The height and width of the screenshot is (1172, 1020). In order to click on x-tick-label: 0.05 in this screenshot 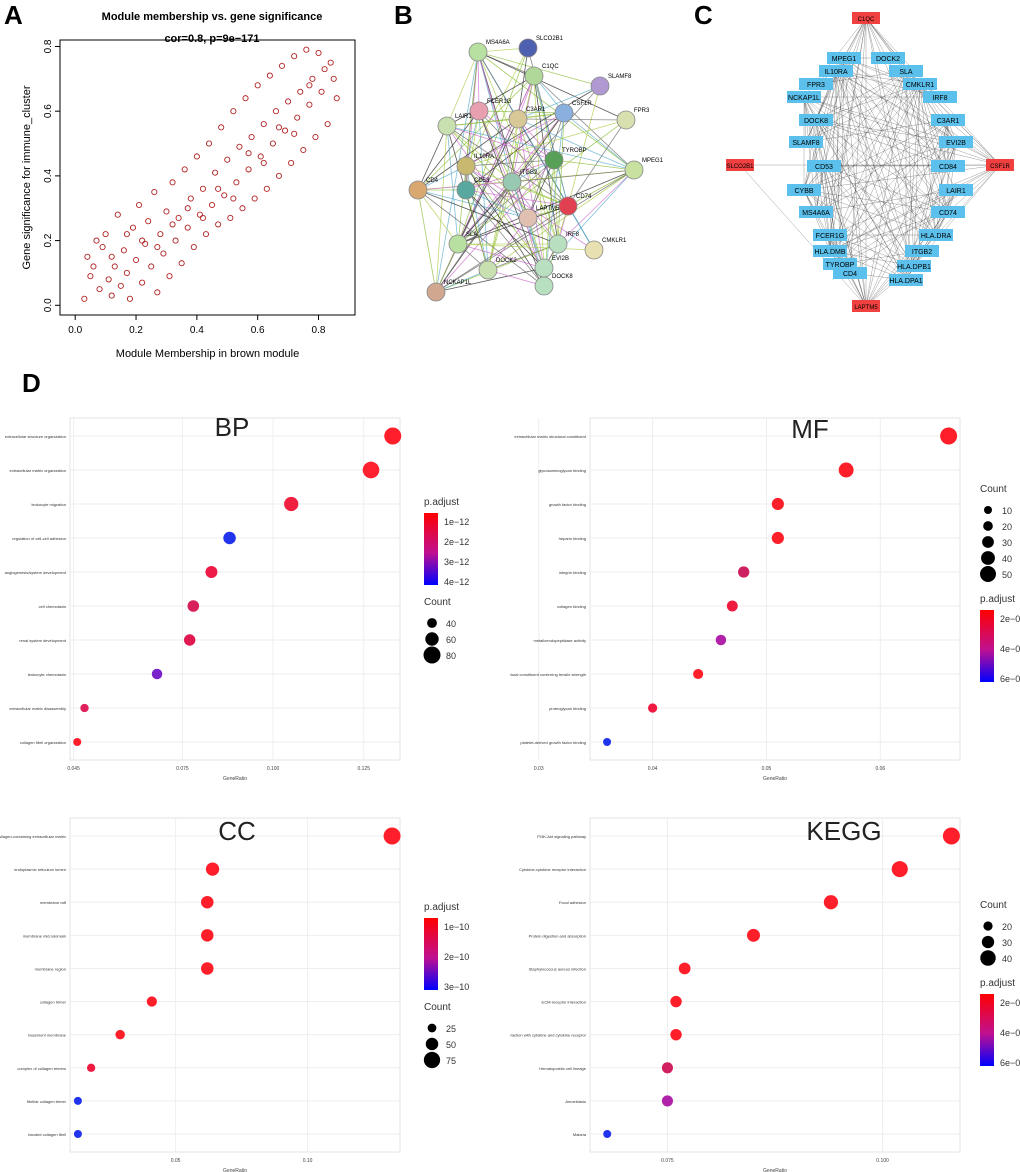, I will do `click(176, 1161)`.